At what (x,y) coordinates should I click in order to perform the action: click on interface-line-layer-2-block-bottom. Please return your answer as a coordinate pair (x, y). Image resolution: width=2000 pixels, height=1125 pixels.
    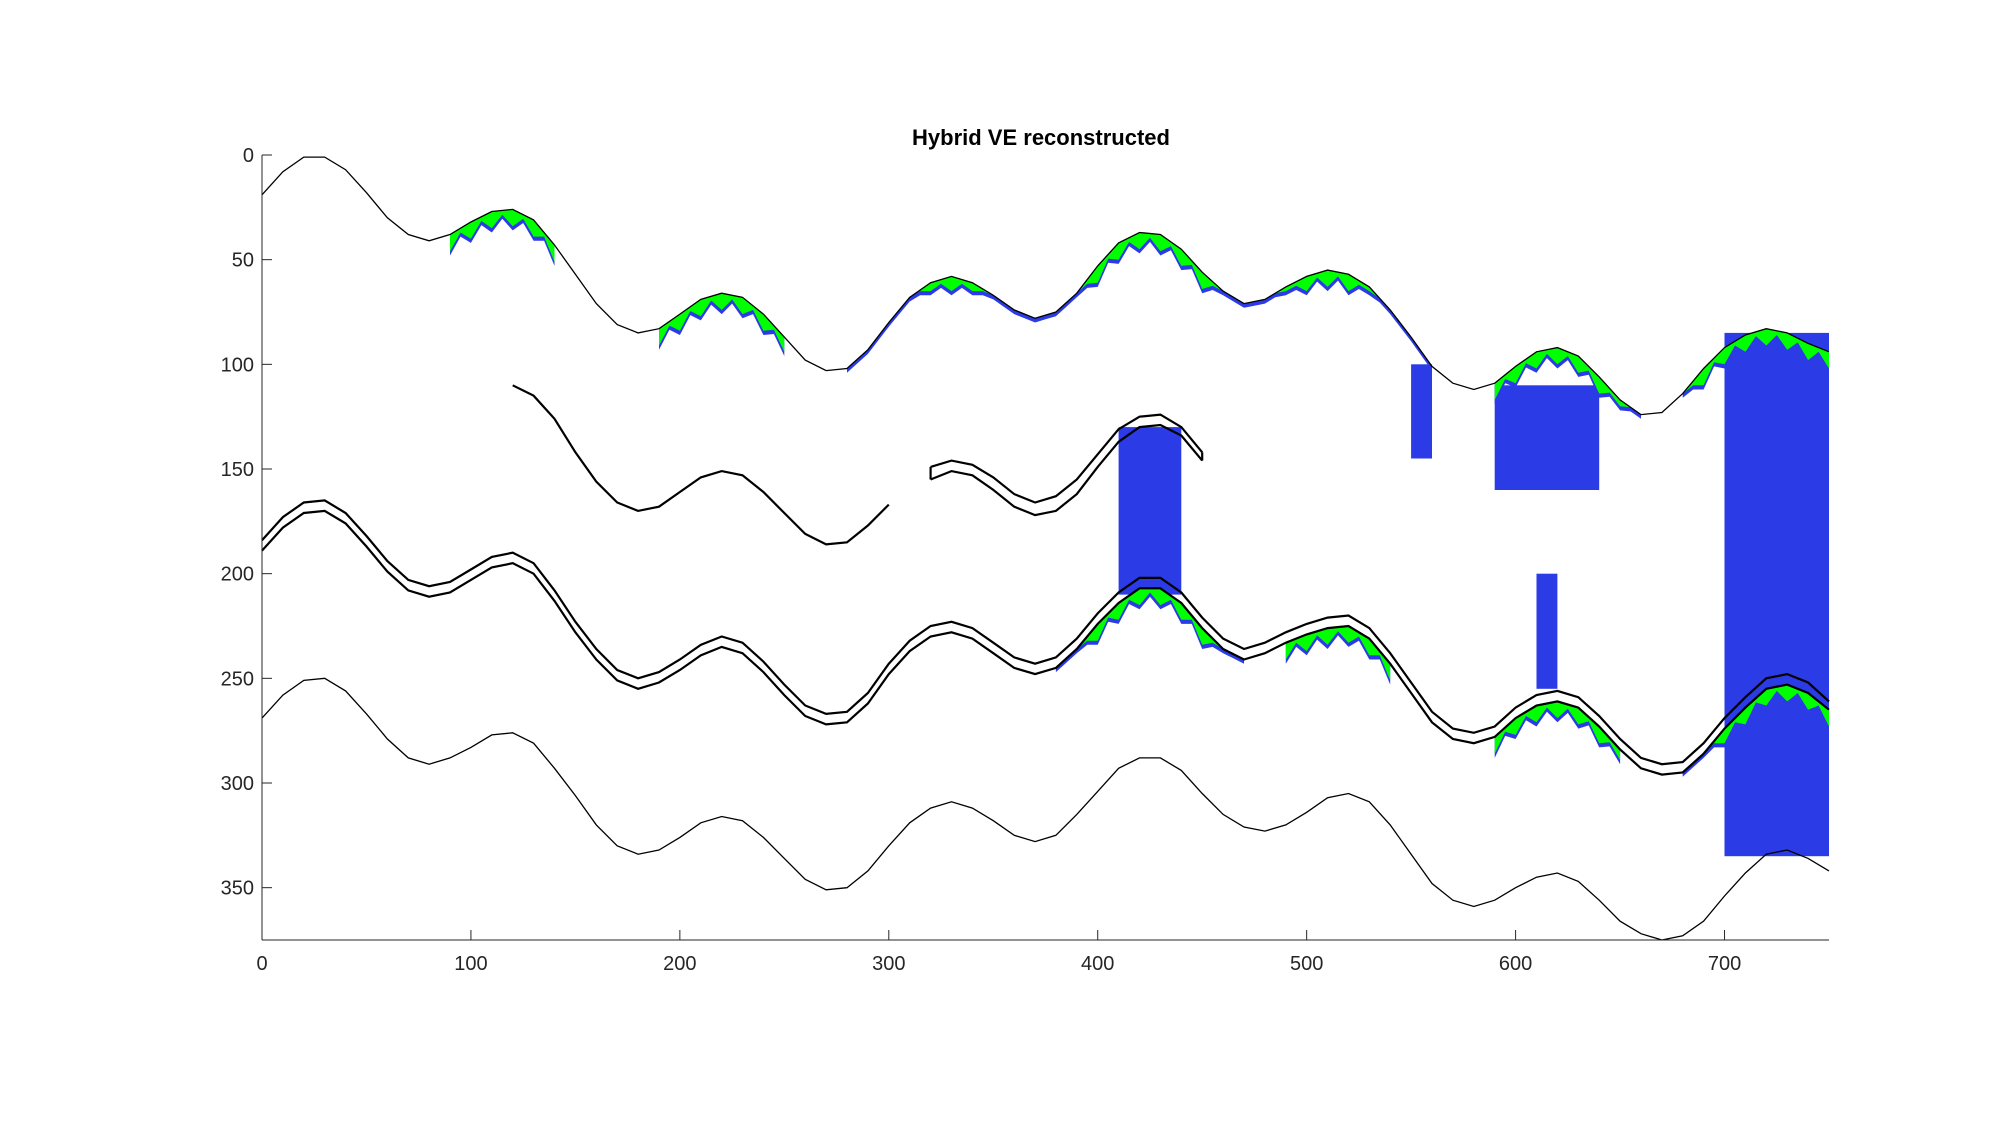
    Looking at the image, I should click on (1067, 470).